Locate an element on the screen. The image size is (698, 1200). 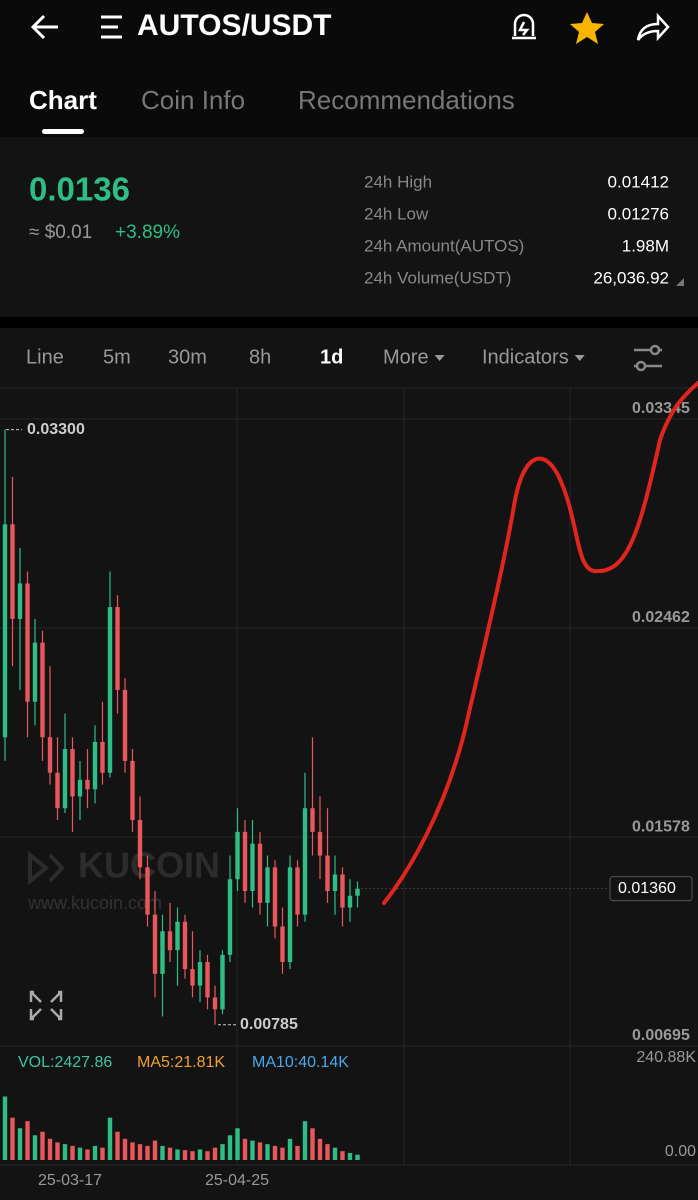
interval-button: 5m is located at coordinates (117, 357).